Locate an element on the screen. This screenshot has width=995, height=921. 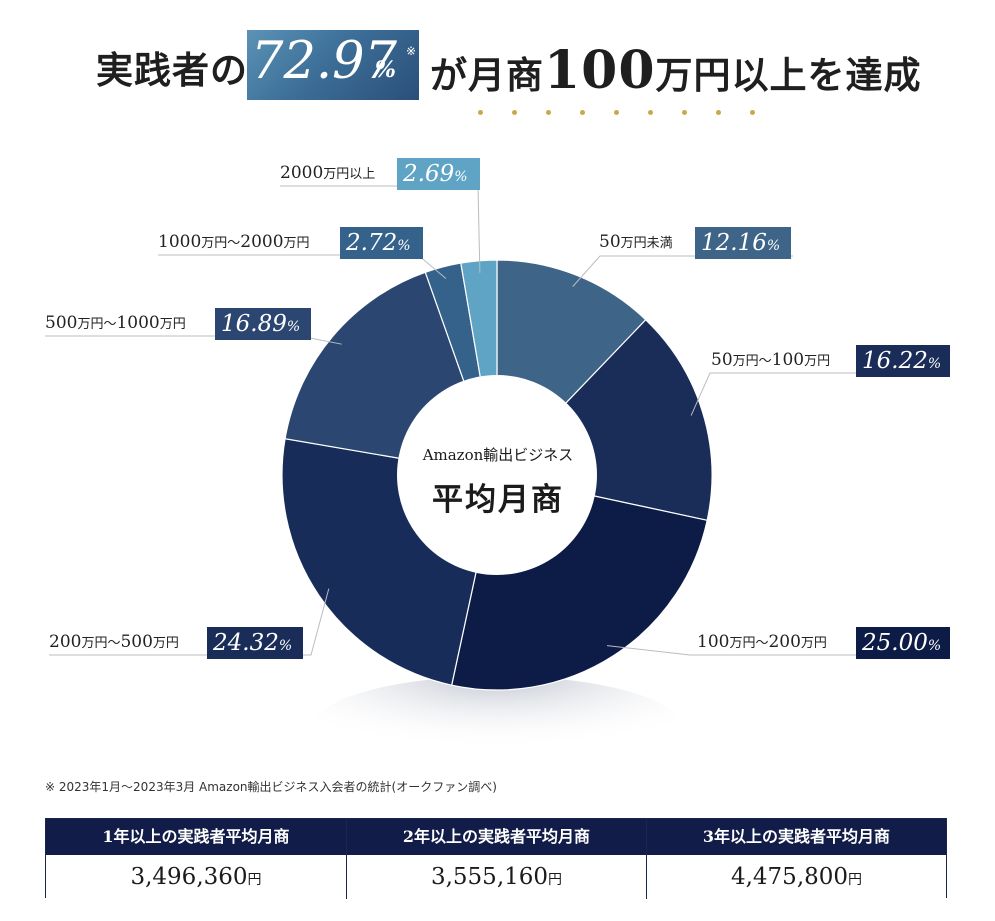
headline-dots is located at coordinates (628, 114).